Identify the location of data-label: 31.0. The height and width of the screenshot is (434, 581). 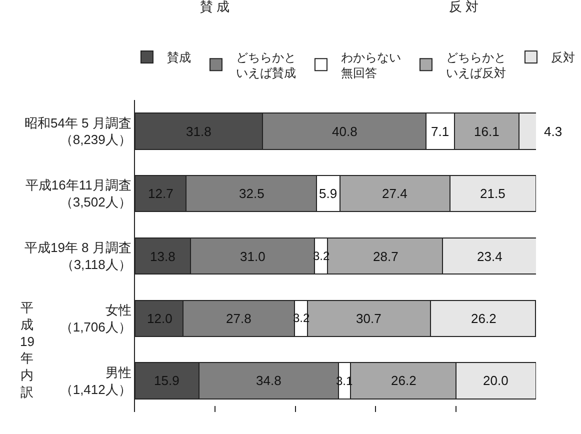
(253, 256).